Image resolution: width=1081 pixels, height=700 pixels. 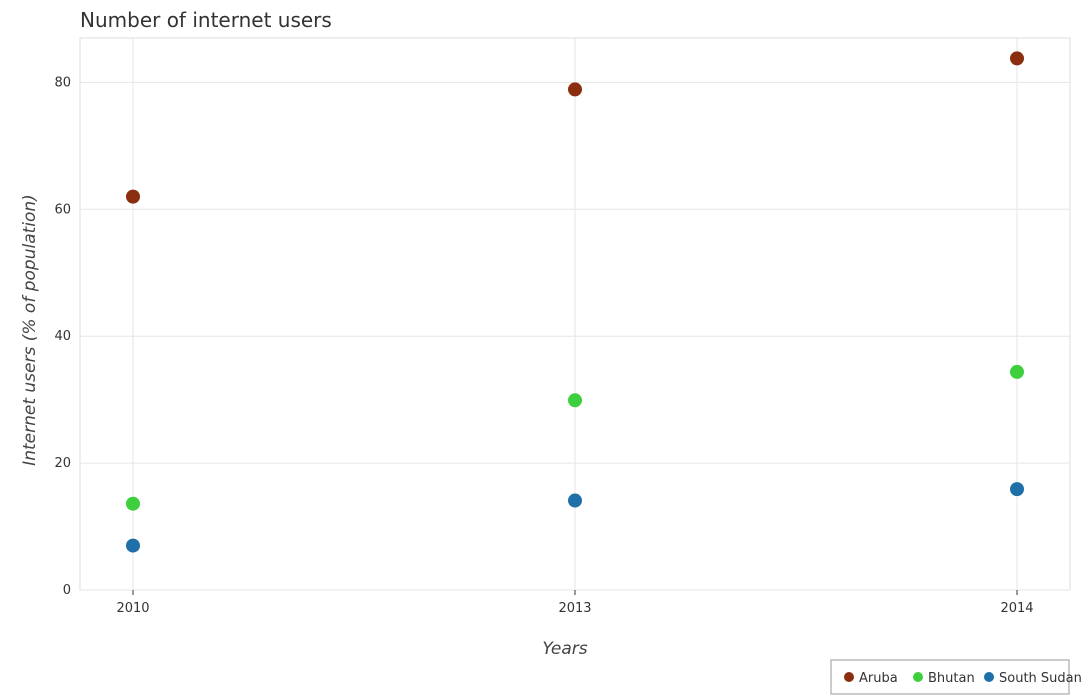 What do you see at coordinates (878, 678) in the screenshot?
I see `legend-label: Aruba` at bounding box center [878, 678].